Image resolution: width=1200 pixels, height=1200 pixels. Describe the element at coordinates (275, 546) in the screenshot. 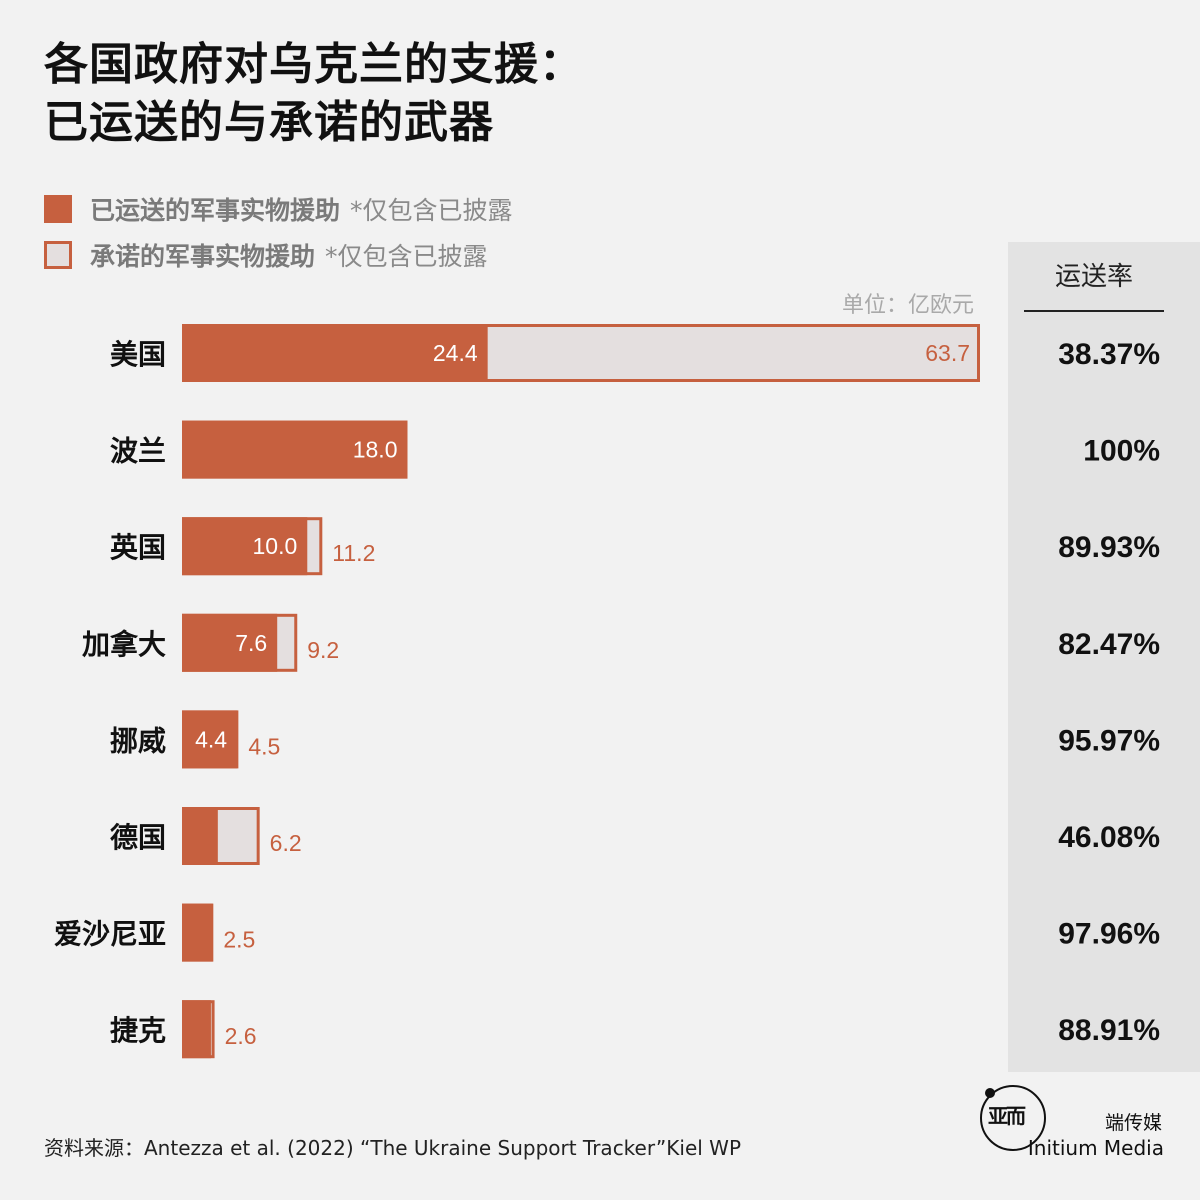

I see `data-label-delivered: 10.0` at that location.